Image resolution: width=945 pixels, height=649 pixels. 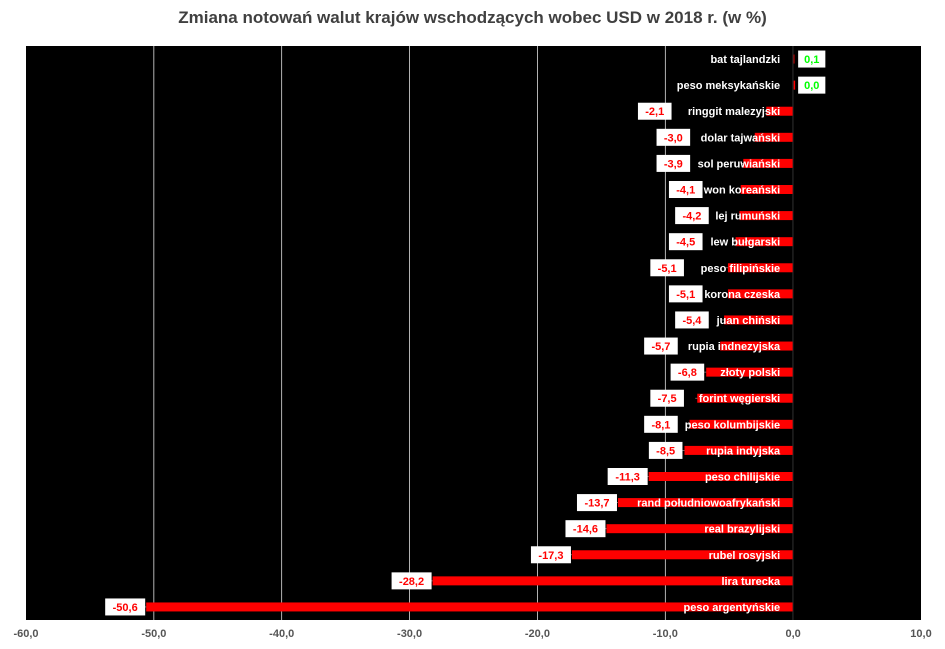 I want to click on value-label: -13,7, so click(x=596, y=504).